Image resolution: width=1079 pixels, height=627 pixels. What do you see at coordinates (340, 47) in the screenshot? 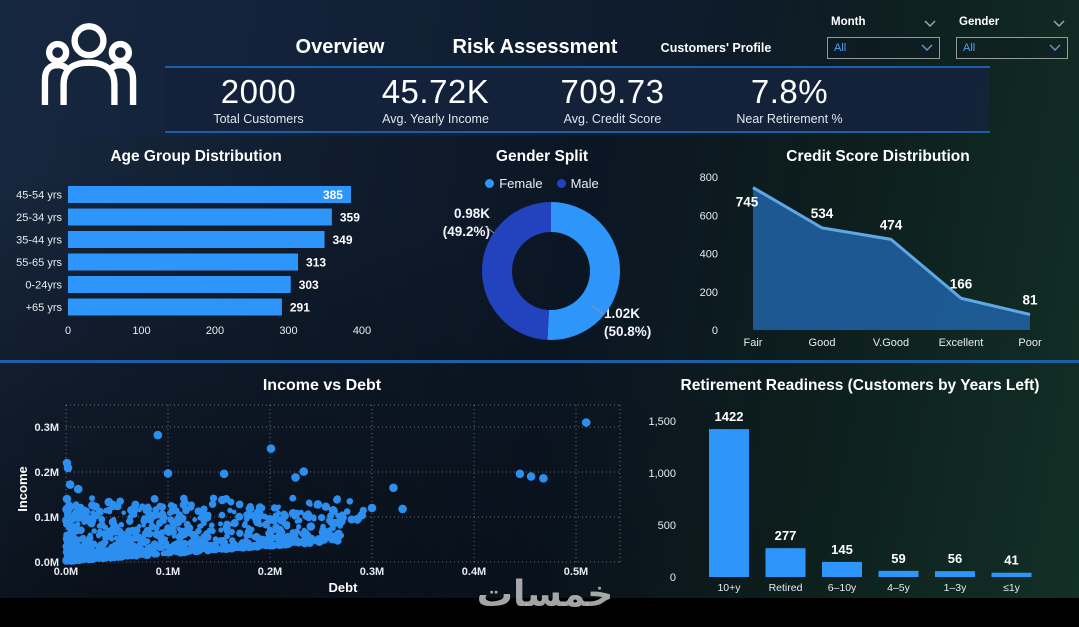
I see `tab-overview: Overview` at bounding box center [340, 47].